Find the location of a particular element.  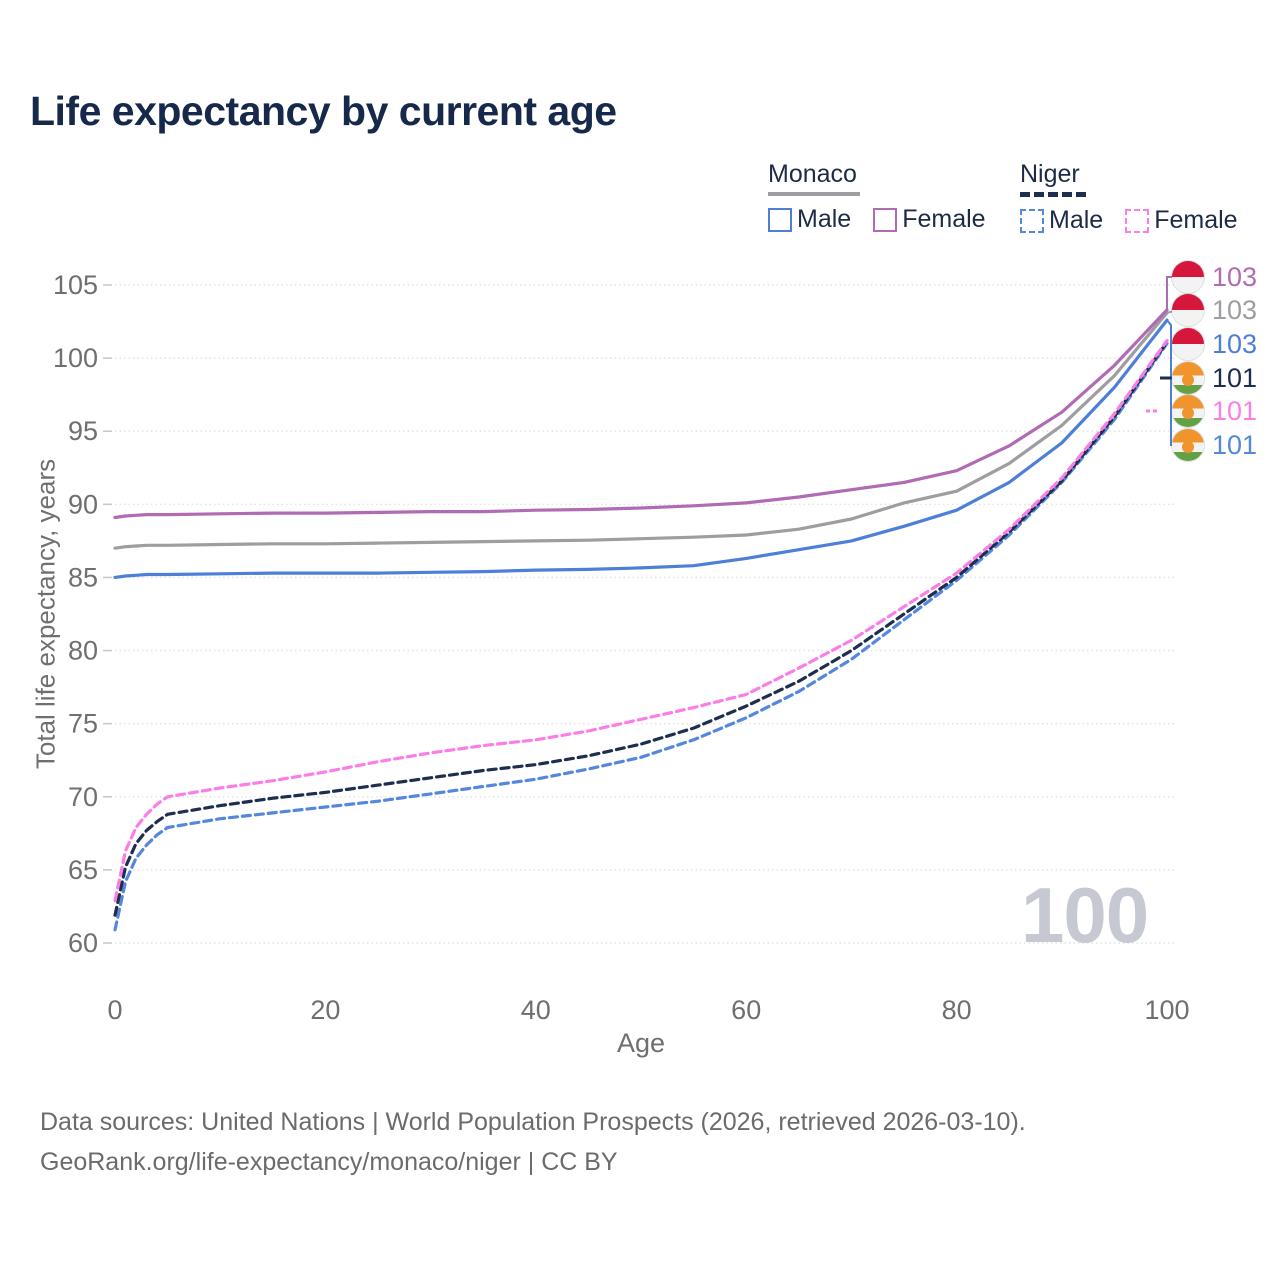

niger-male-swatch-icon is located at coordinates (1032, 220).